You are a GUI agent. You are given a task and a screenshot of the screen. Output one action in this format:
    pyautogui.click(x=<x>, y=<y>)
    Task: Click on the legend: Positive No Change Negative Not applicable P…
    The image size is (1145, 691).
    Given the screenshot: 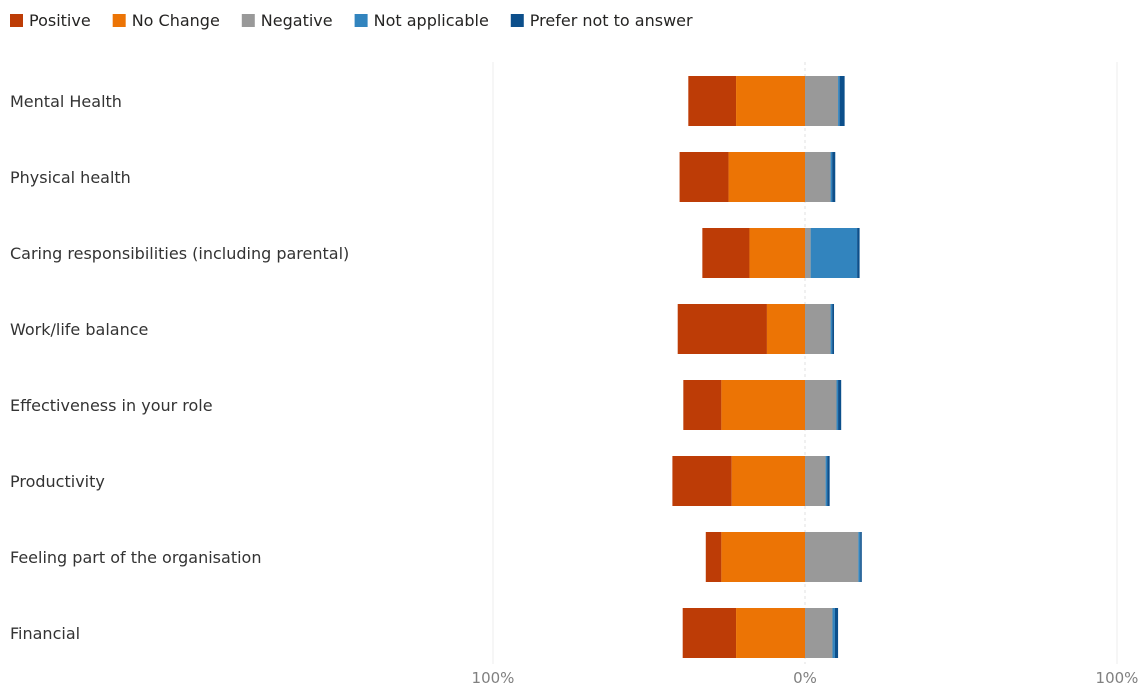 What is the action you would take?
    pyautogui.click(x=351, y=20)
    